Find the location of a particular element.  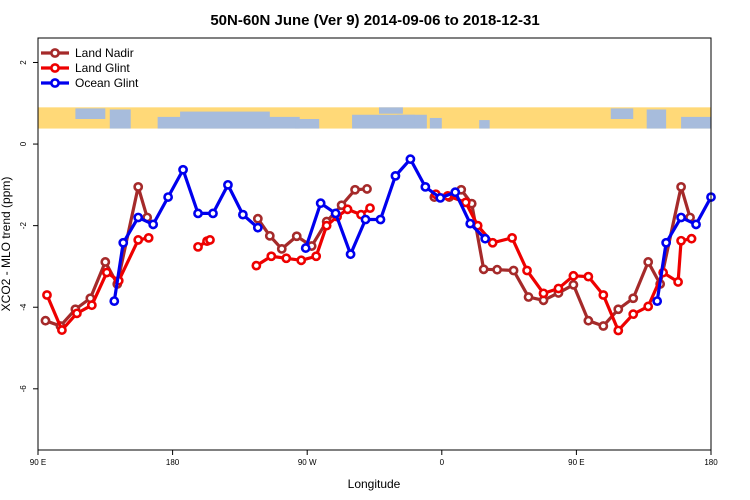

y-tick-label: -6 is located at coordinates (23, 389).